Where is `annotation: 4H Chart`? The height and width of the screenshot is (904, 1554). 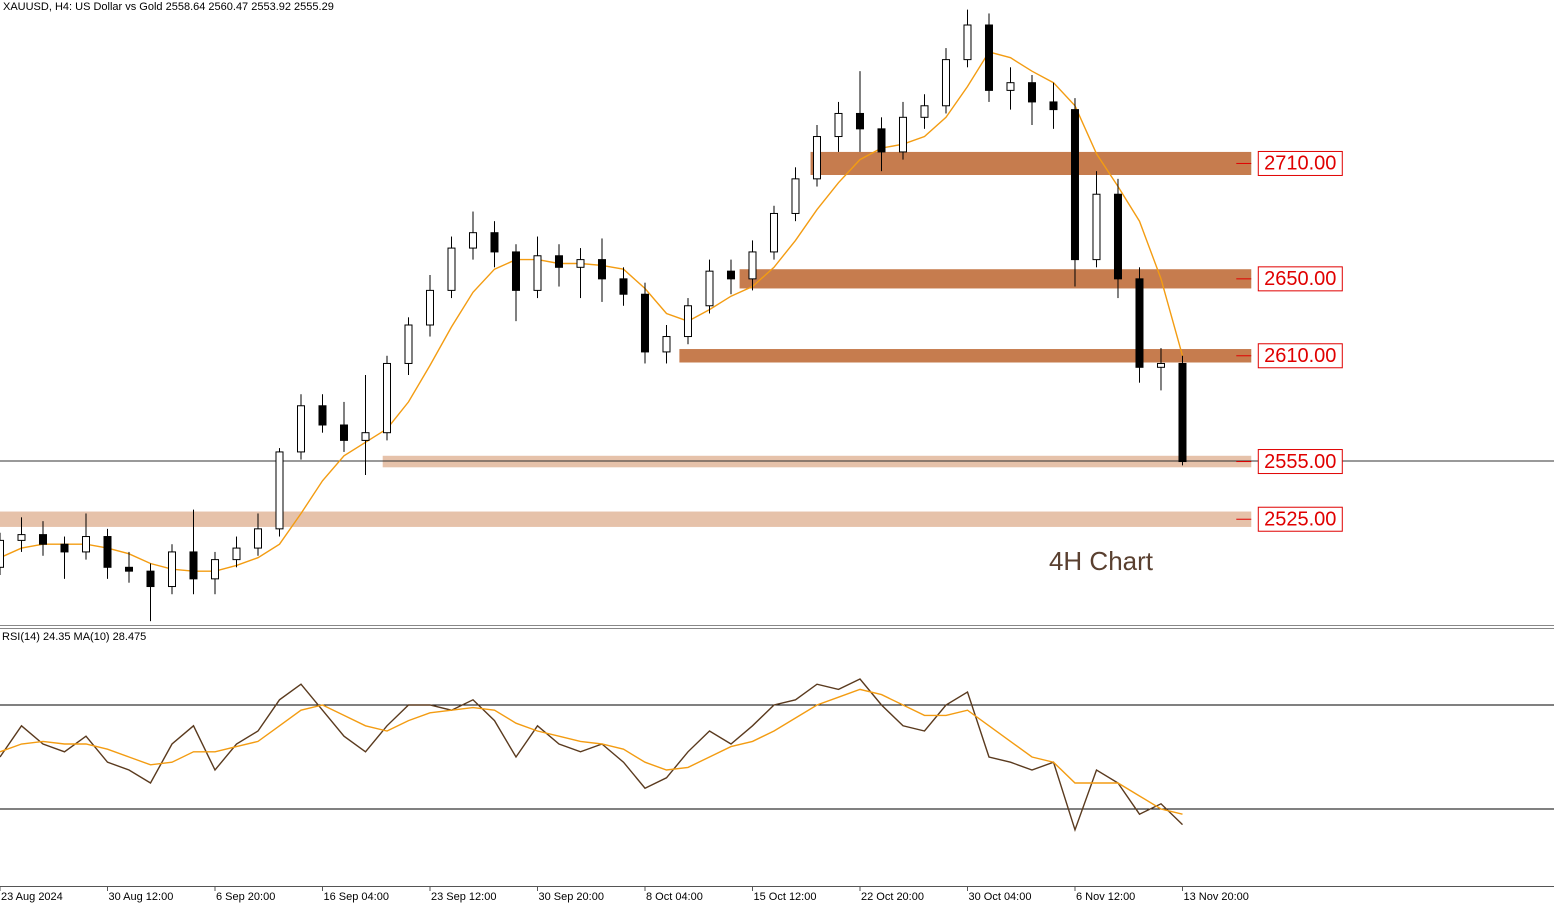 annotation: 4H Chart is located at coordinates (1101, 561).